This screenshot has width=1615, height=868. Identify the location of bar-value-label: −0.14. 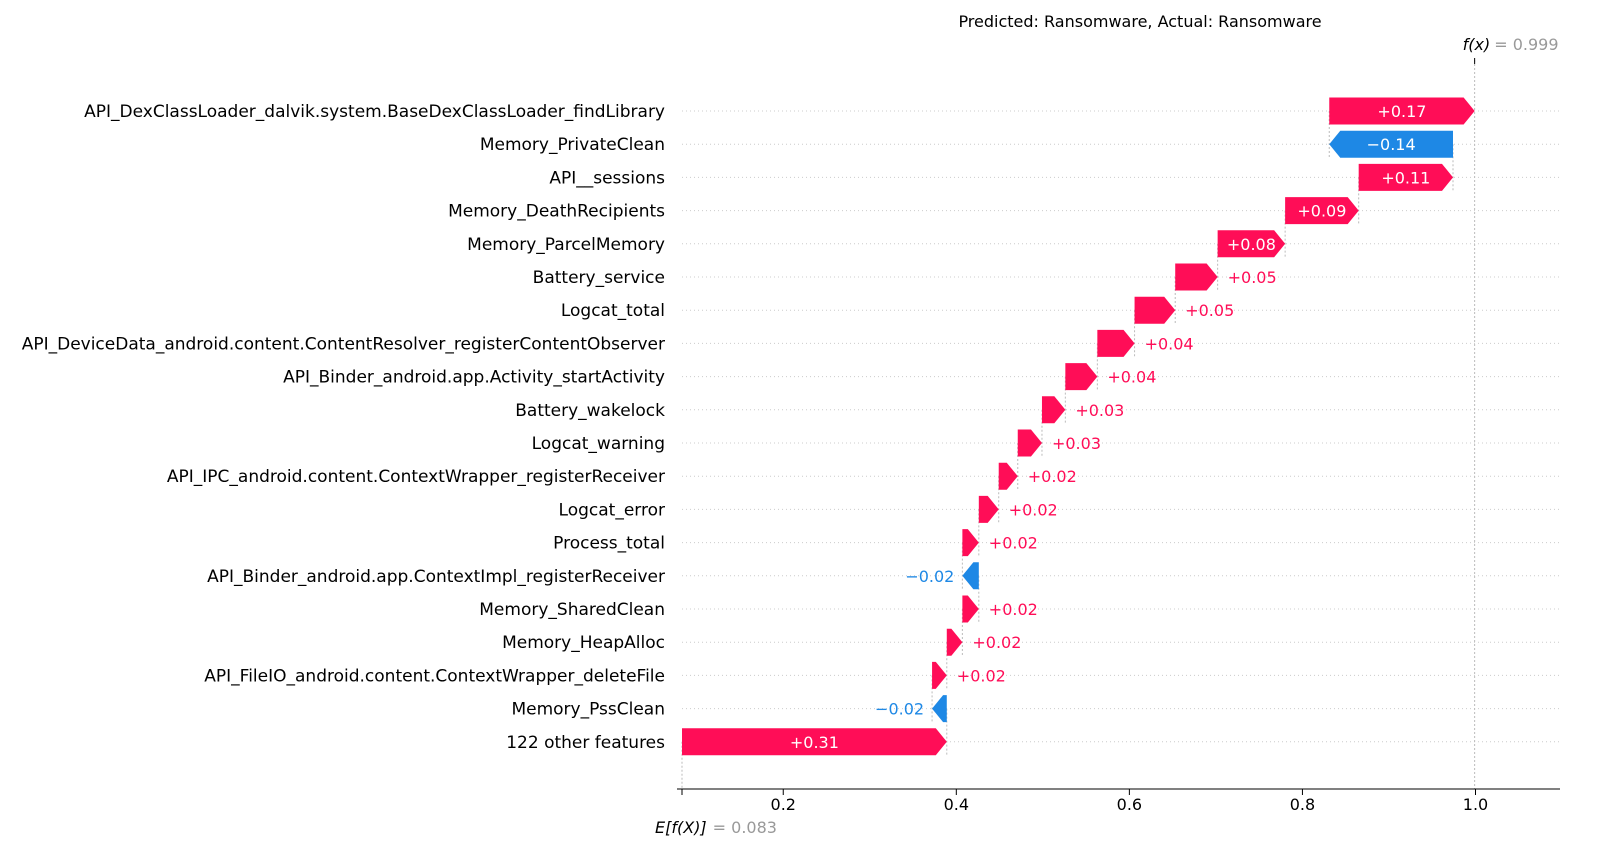
(1391, 144).